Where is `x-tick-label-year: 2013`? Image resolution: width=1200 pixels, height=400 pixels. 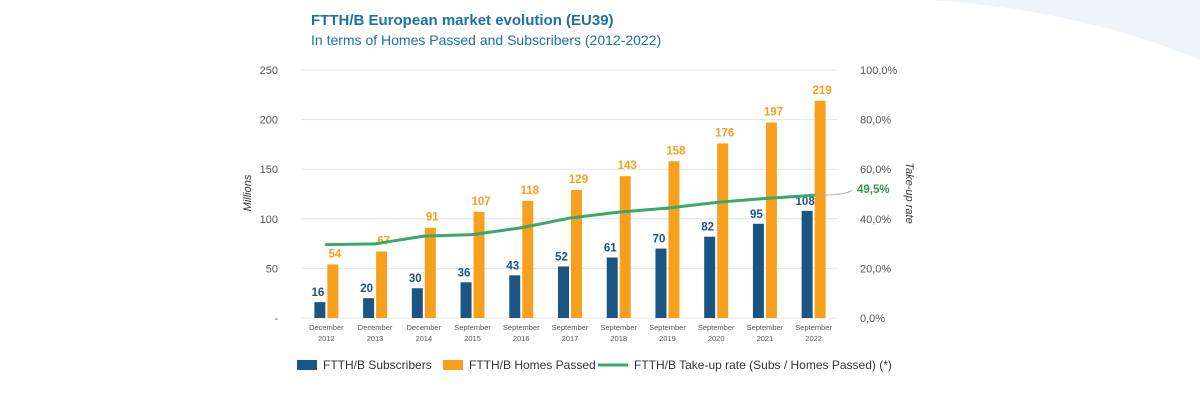
x-tick-label-year: 2013 is located at coordinates (375, 338).